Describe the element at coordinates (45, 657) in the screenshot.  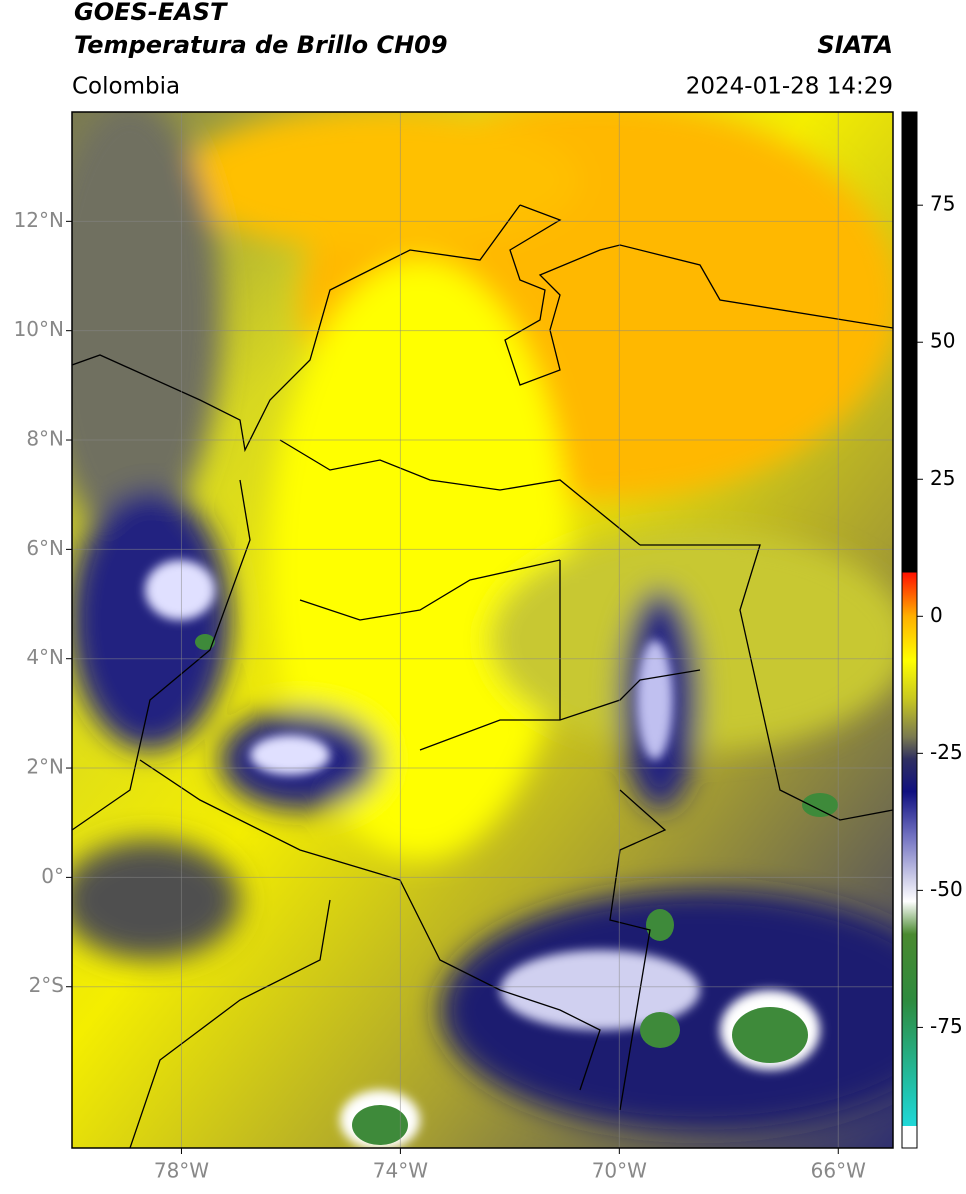
I see `lat-label: 4°N` at that location.